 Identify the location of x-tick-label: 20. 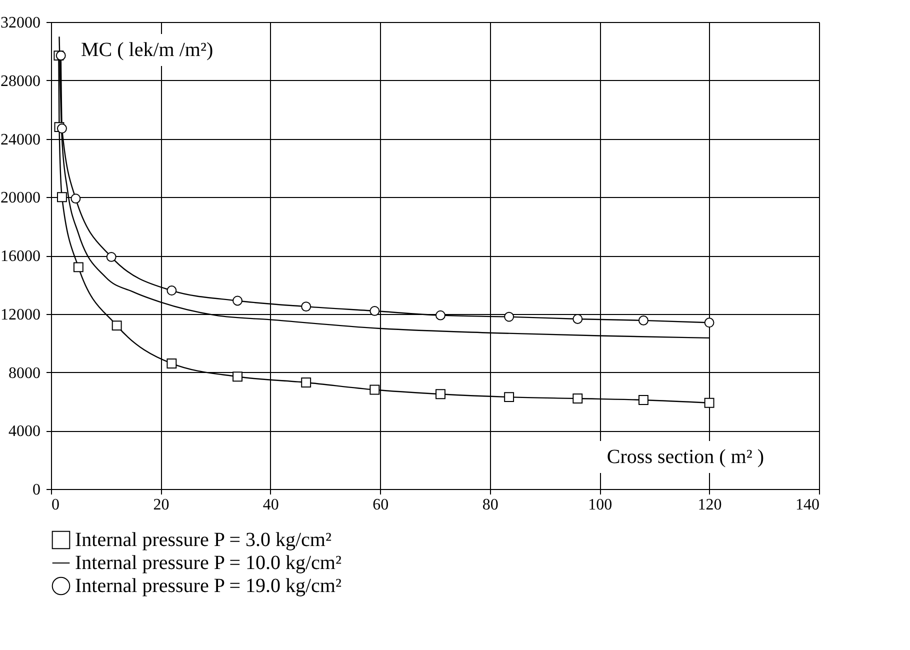
(161, 505).